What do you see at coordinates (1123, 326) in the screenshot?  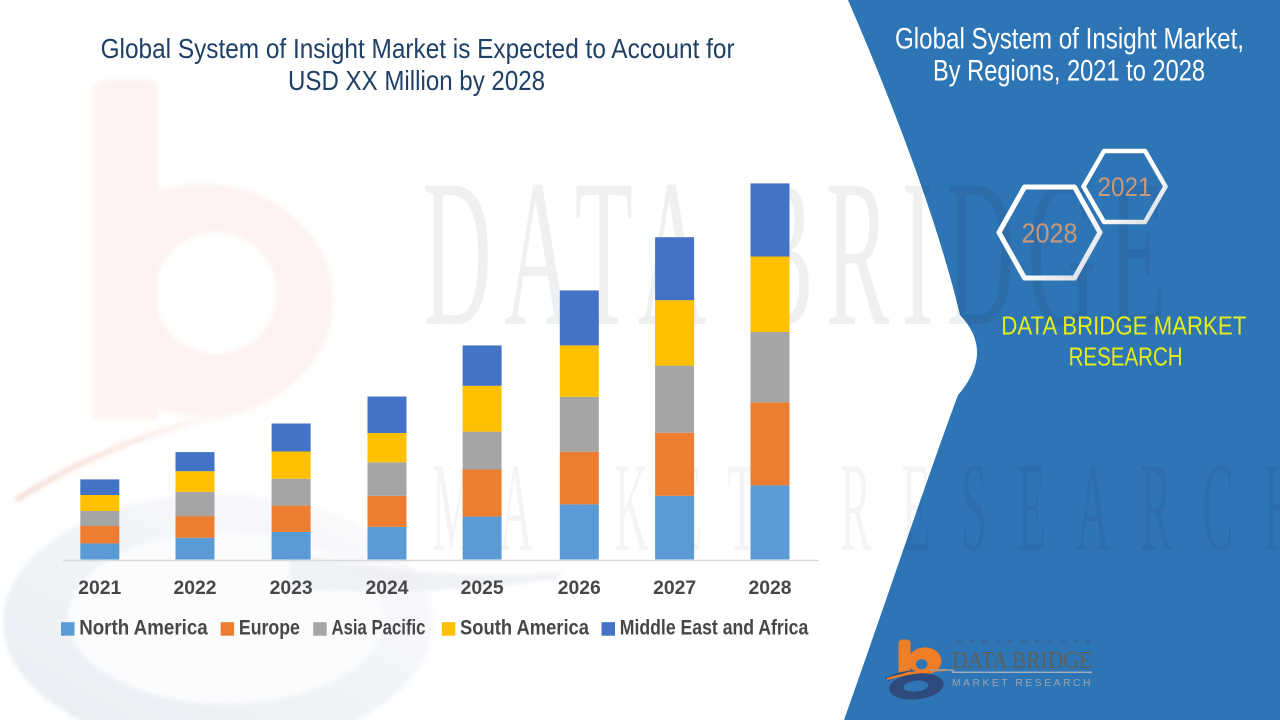 I see `svg-text: DATA BRIDGE MARKET` at bounding box center [1123, 326].